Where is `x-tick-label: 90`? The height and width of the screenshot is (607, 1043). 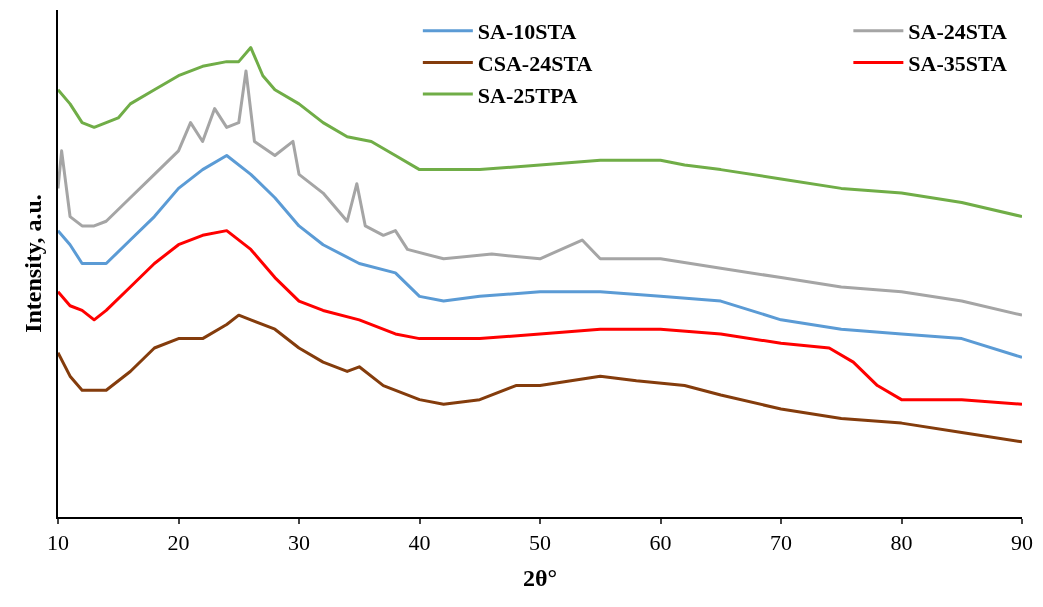 x-tick-label: 90 is located at coordinates (1022, 543).